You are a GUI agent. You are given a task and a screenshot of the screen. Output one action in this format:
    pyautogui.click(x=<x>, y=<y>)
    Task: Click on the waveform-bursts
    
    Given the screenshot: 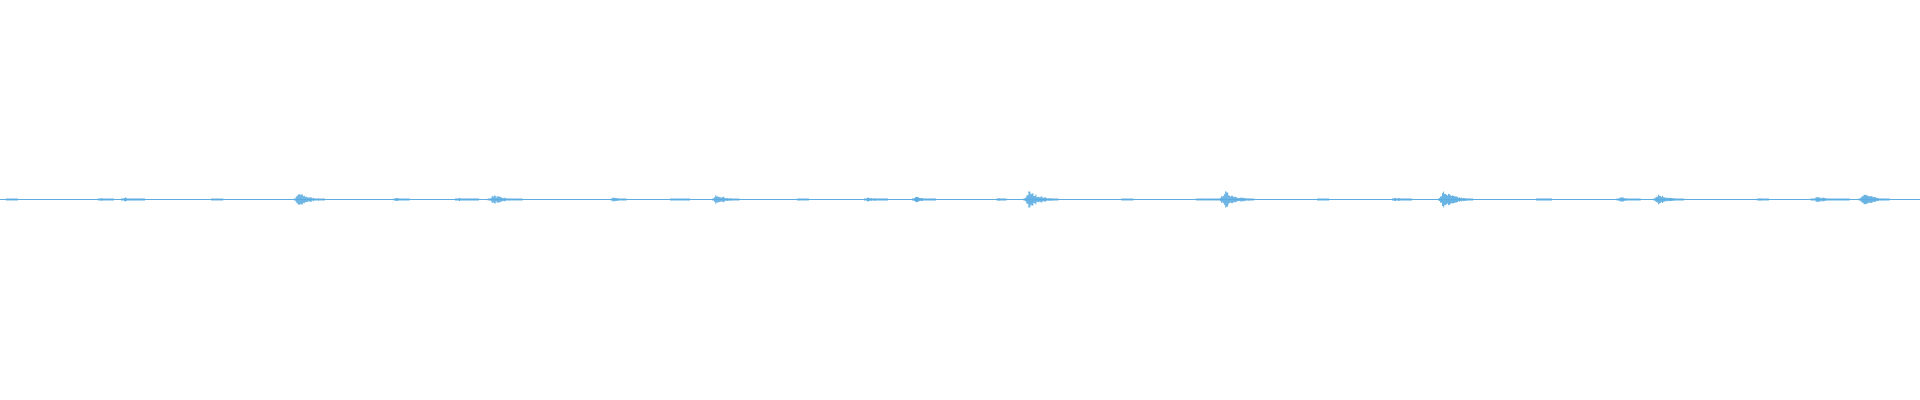 What is the action you would take?
    pyautogui.click(x=947, y=199)
    